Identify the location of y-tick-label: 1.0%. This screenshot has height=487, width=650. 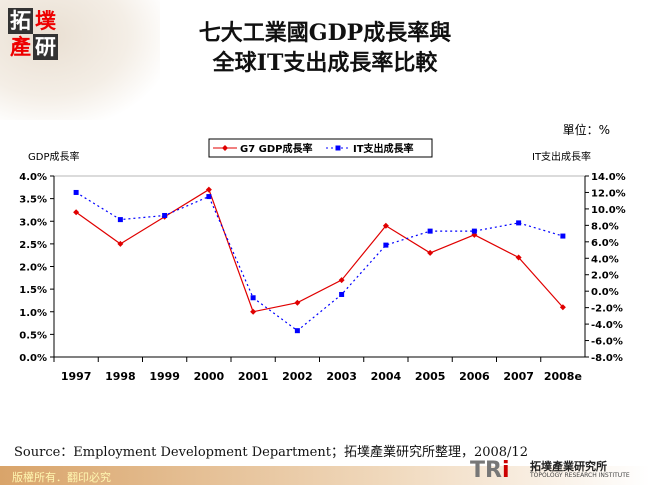
(33, 313).